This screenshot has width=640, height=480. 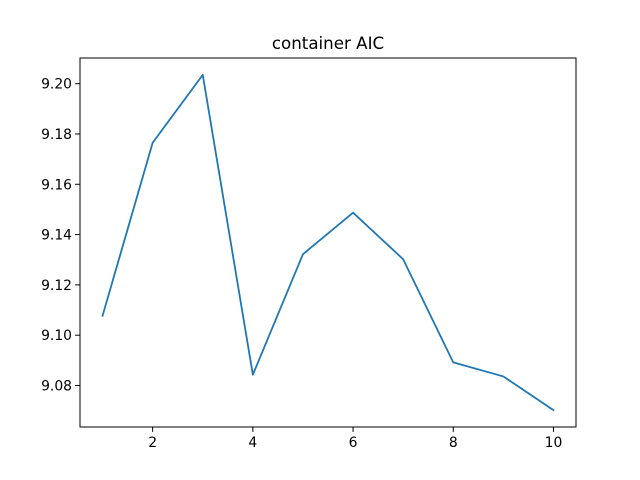 I want to click on chart-title: container AIC, so click(x=328, y=43).